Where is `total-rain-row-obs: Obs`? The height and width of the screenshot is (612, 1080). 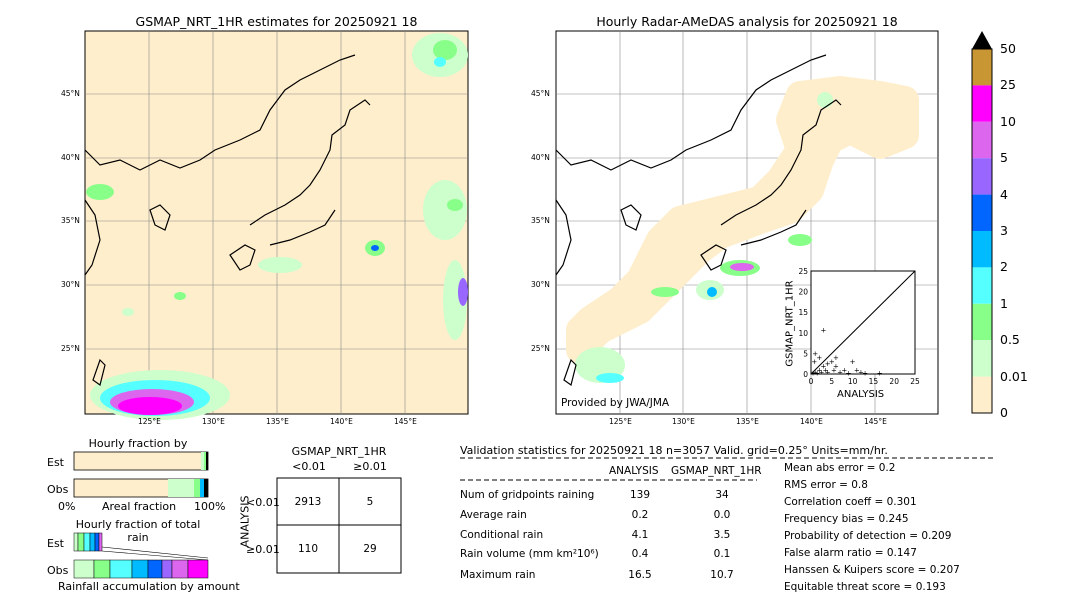 total-rain-row-obs: Obs is located at coordinates (58, 570).